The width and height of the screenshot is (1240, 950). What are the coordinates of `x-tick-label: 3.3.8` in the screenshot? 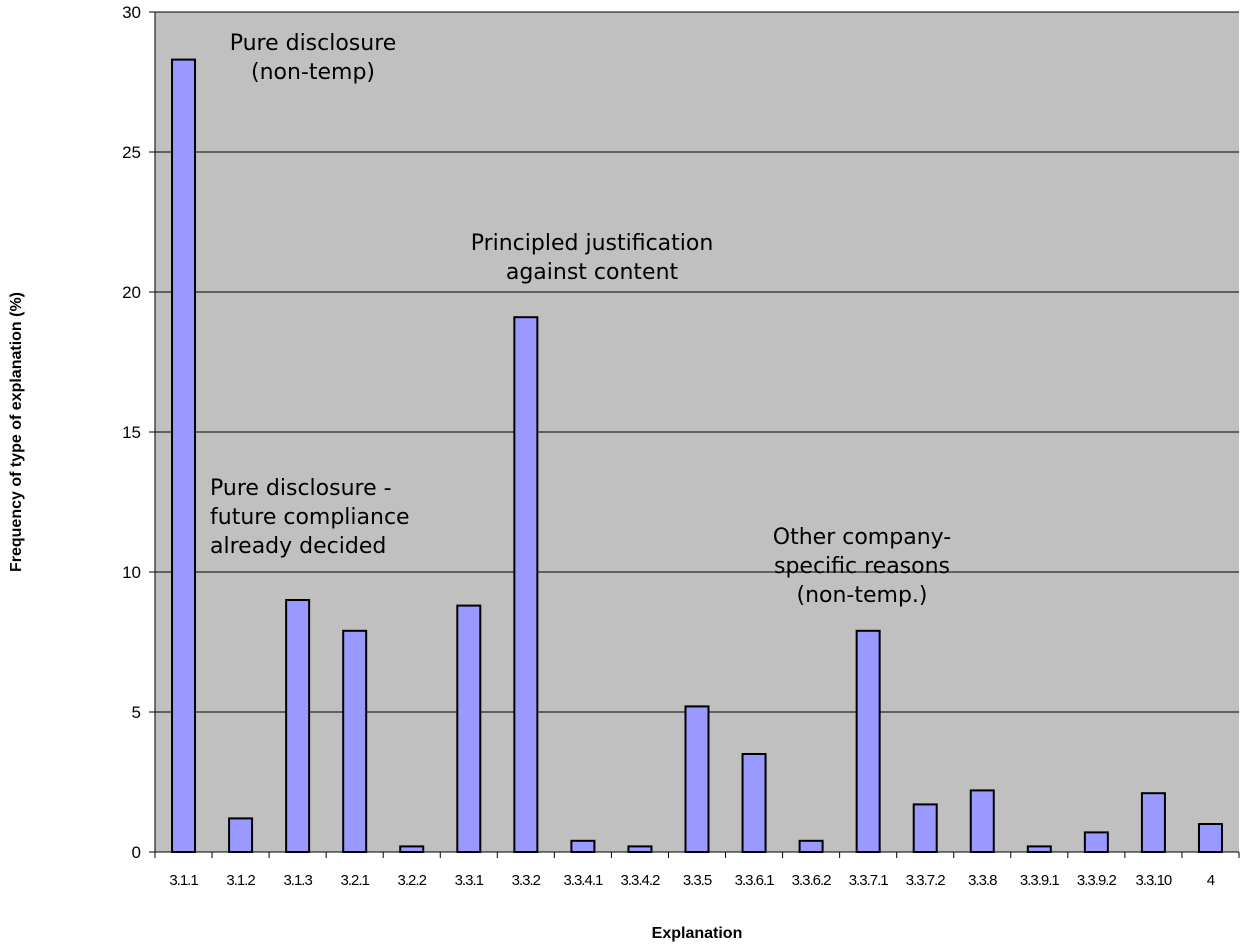 It's located at (982, 880).